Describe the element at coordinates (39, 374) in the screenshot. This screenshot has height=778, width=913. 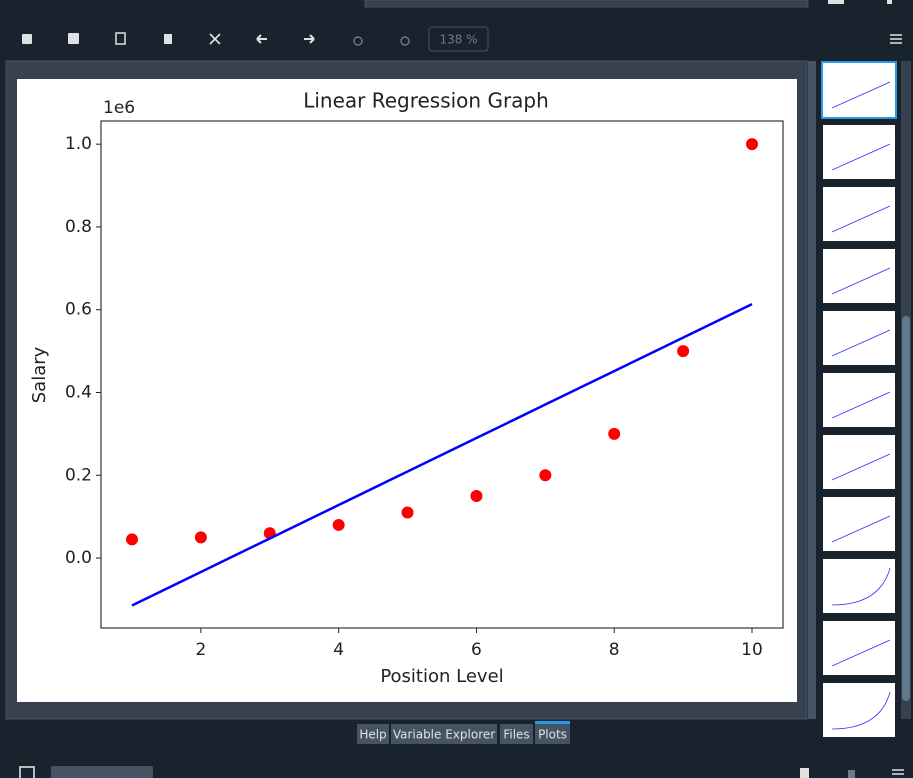
I see `y-axis-label: Salary` at that location.